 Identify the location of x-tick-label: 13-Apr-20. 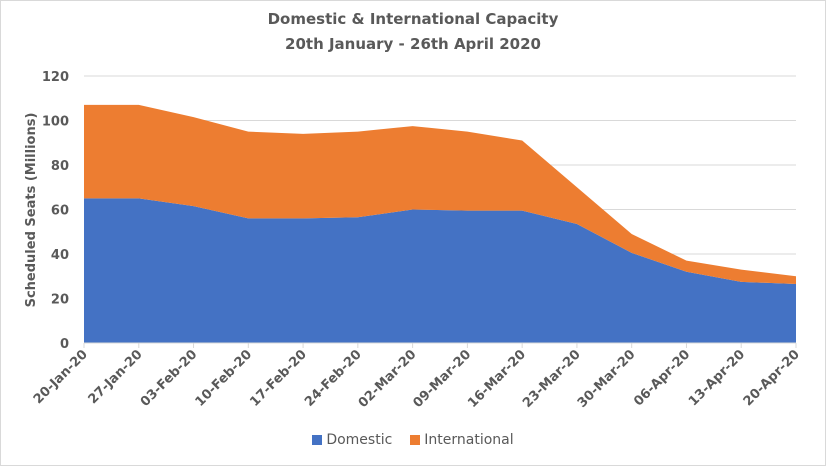
(717, 378).